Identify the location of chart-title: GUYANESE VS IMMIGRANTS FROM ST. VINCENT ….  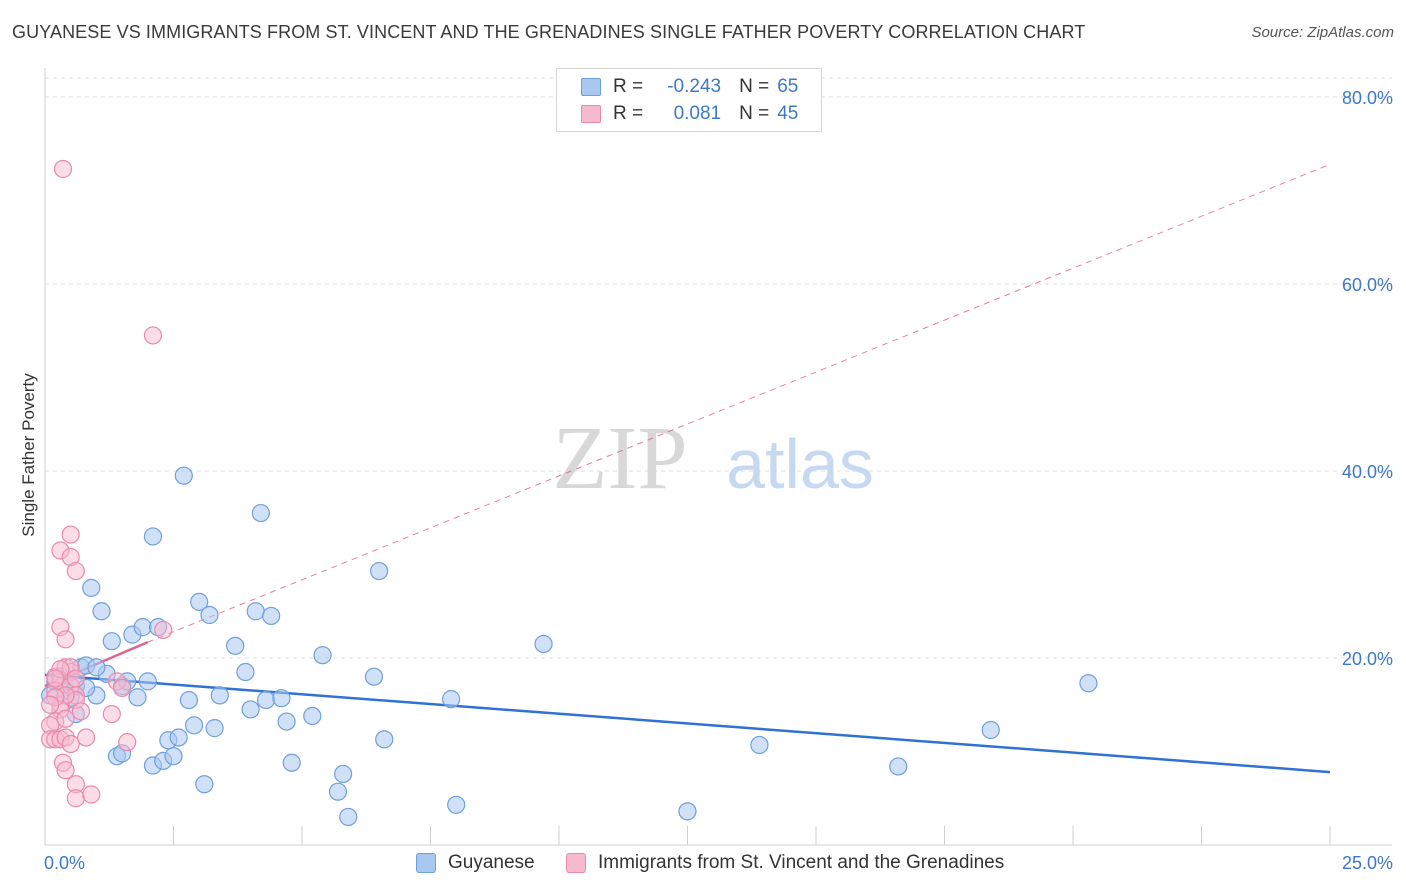
(549, 32).